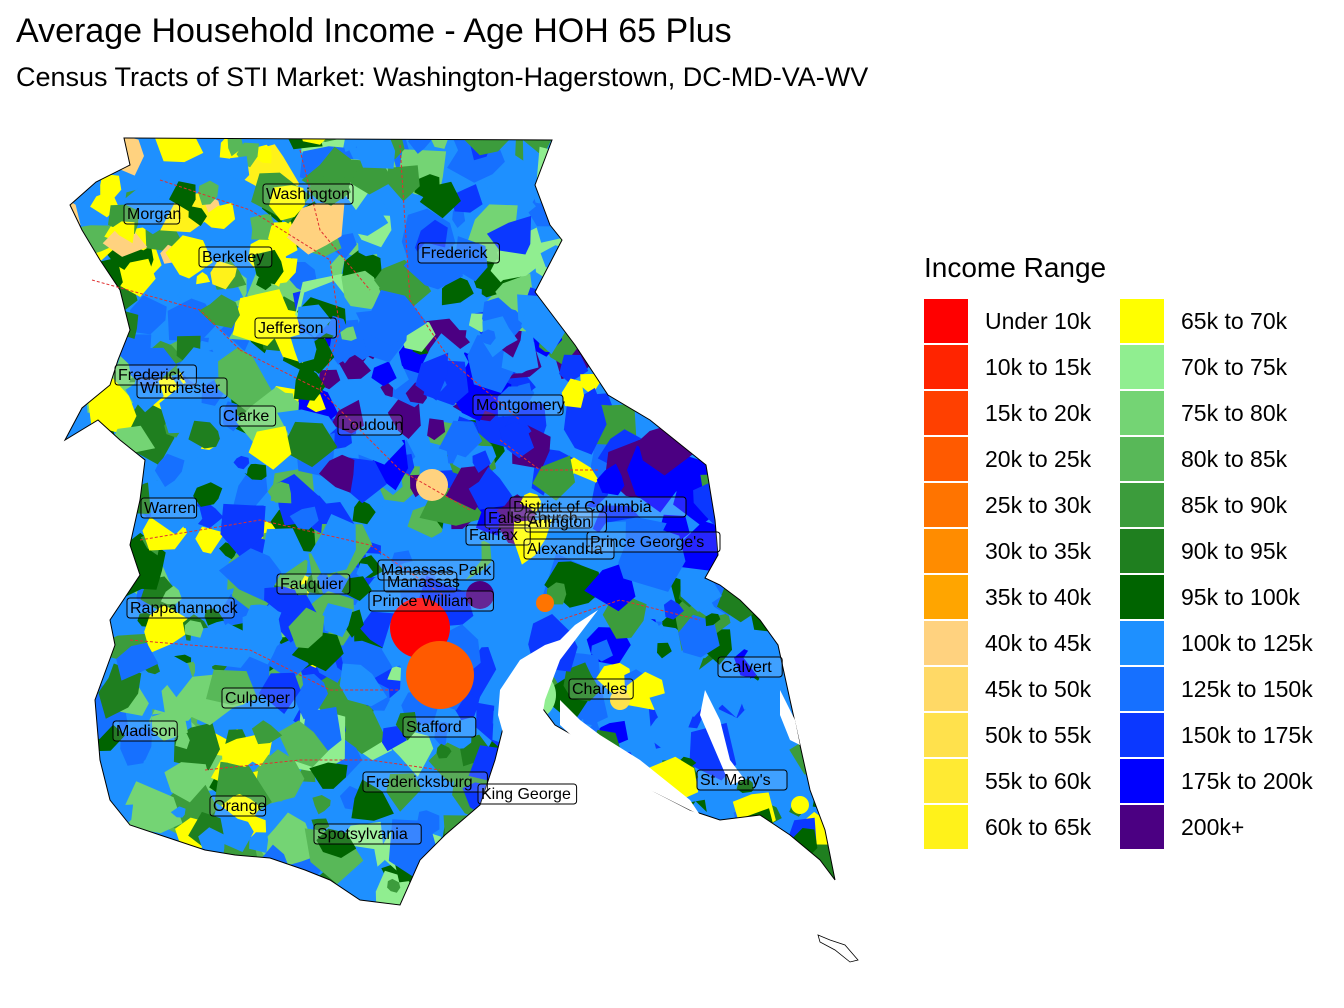 The width and height of the screenshot is (1344, 1008). Describe the element at coordinates (1247, 642) in the screenshot. I see `legend-label: 100k to 125k` at that location.